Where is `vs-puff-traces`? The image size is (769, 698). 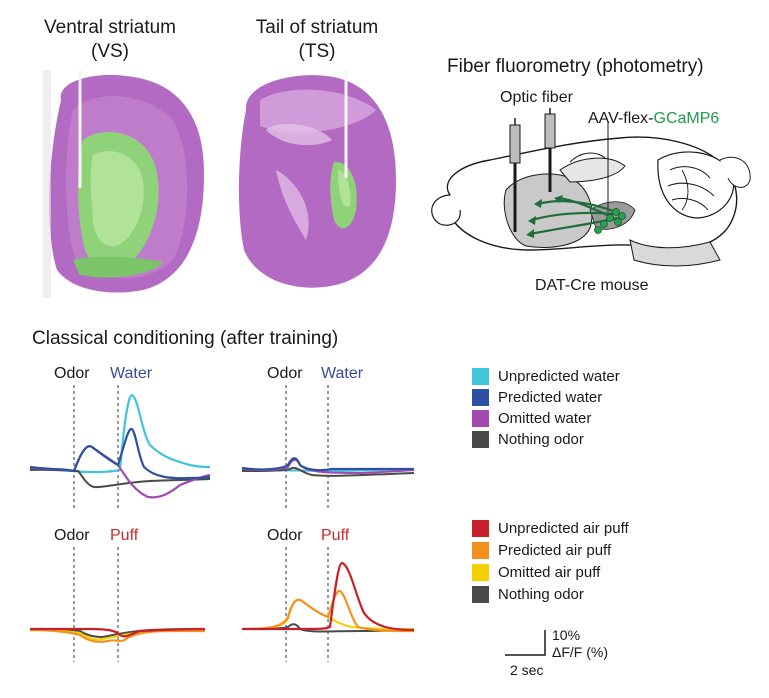
vs-puff-traces is located at coordinates (117, 604).